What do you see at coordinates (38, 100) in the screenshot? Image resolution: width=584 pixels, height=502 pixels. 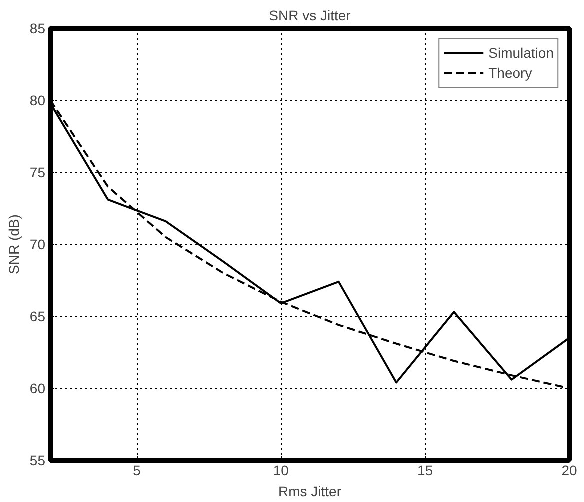 I see `y-tick-label: 80` at bounding box center [38, 100].